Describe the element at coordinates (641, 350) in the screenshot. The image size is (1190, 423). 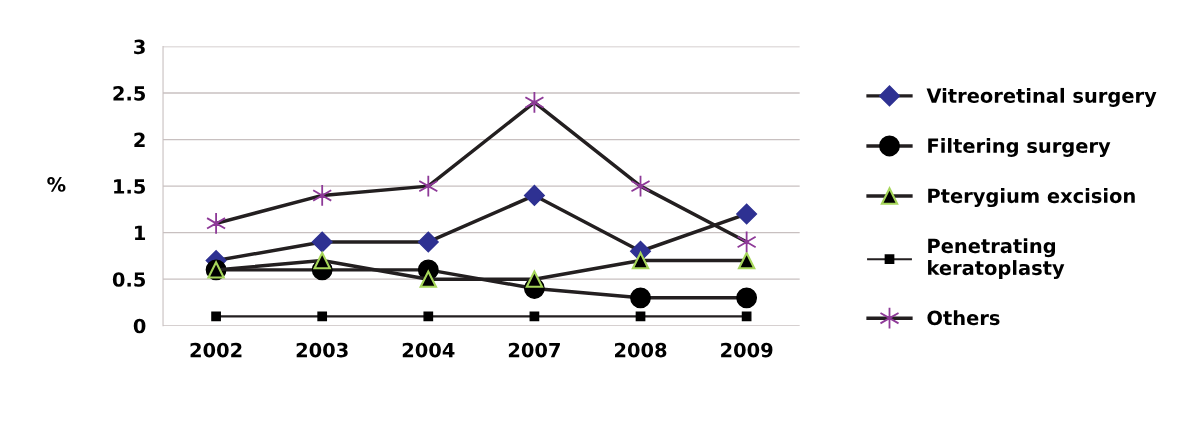
I see `x-tick-label: 2008` at that location.